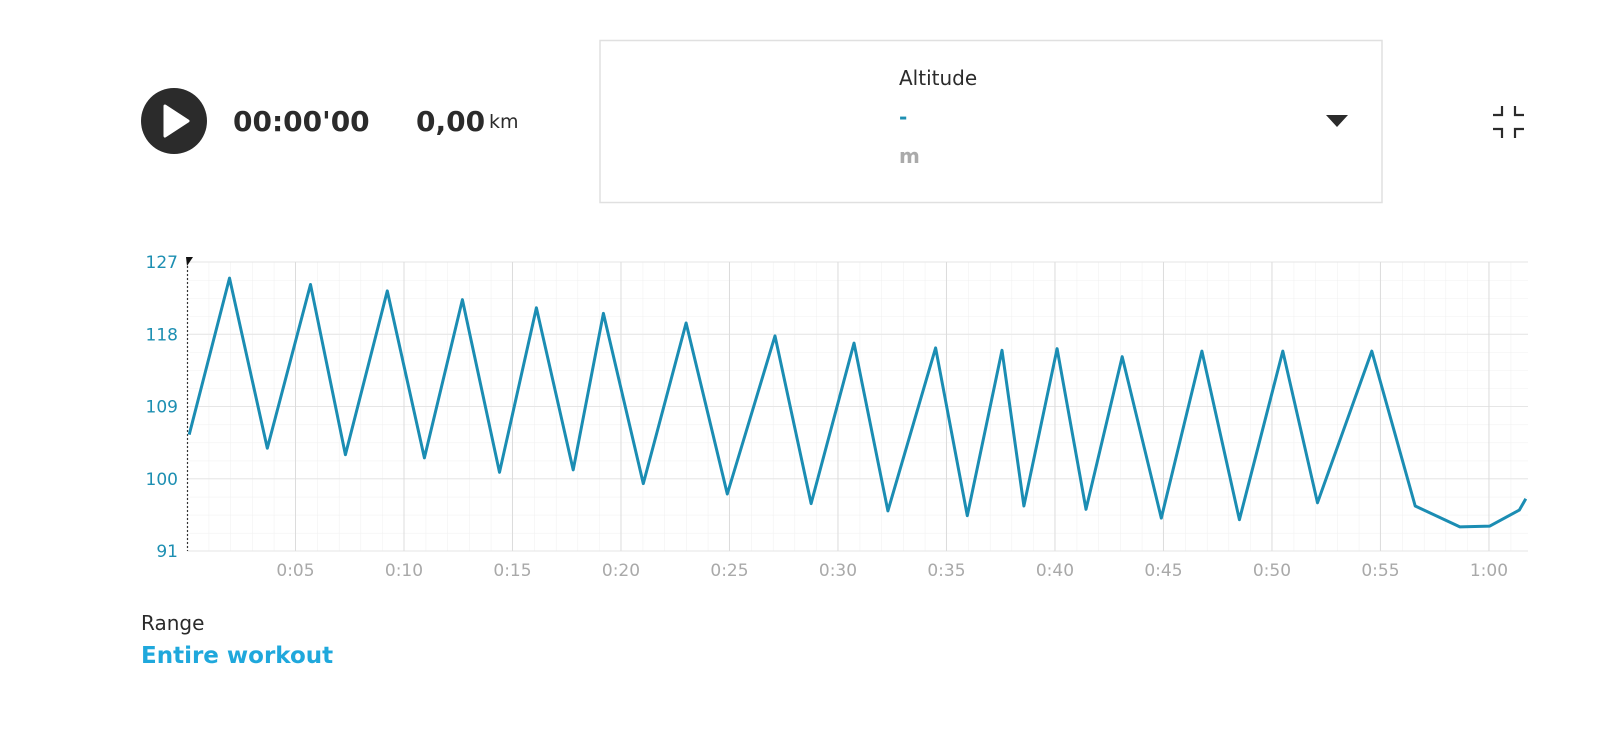  I want to click on dropdown-arrow, so click(1337, 121).